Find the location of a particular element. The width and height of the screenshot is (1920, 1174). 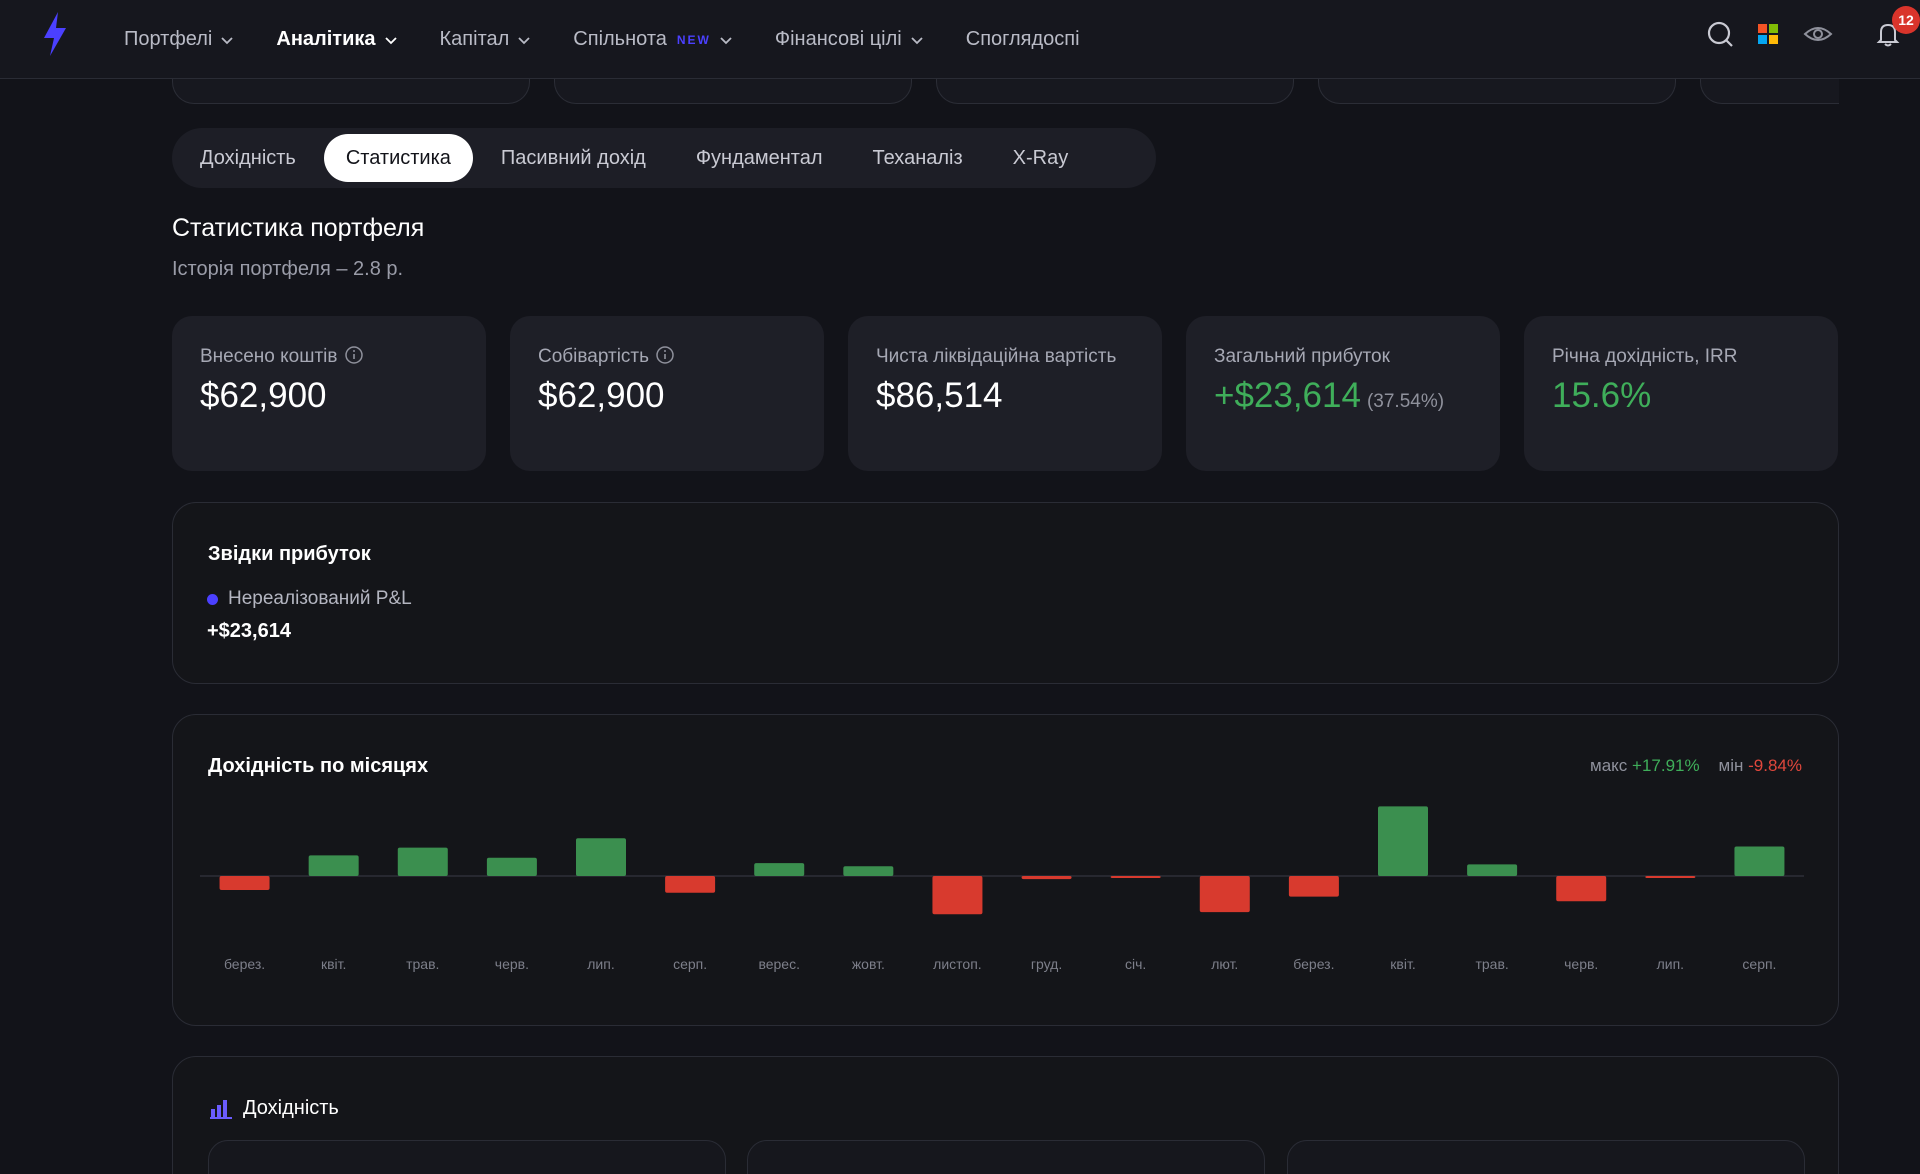

stat-label-text: Чиста ліквідаційна вартість is located at coordinates (996, 356).